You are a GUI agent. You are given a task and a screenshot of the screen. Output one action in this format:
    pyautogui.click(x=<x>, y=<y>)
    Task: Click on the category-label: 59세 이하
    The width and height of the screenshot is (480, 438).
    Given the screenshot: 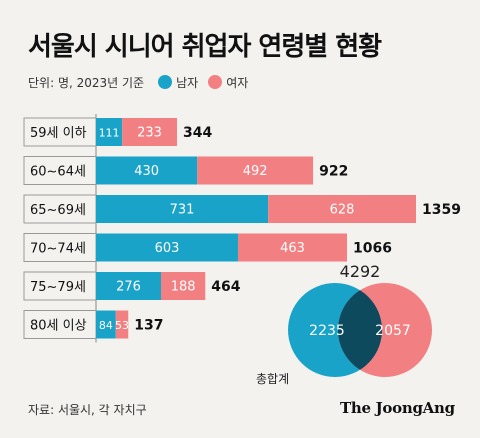 What is the action you would take?
    pyautogui.click(x=58, y=133)
    